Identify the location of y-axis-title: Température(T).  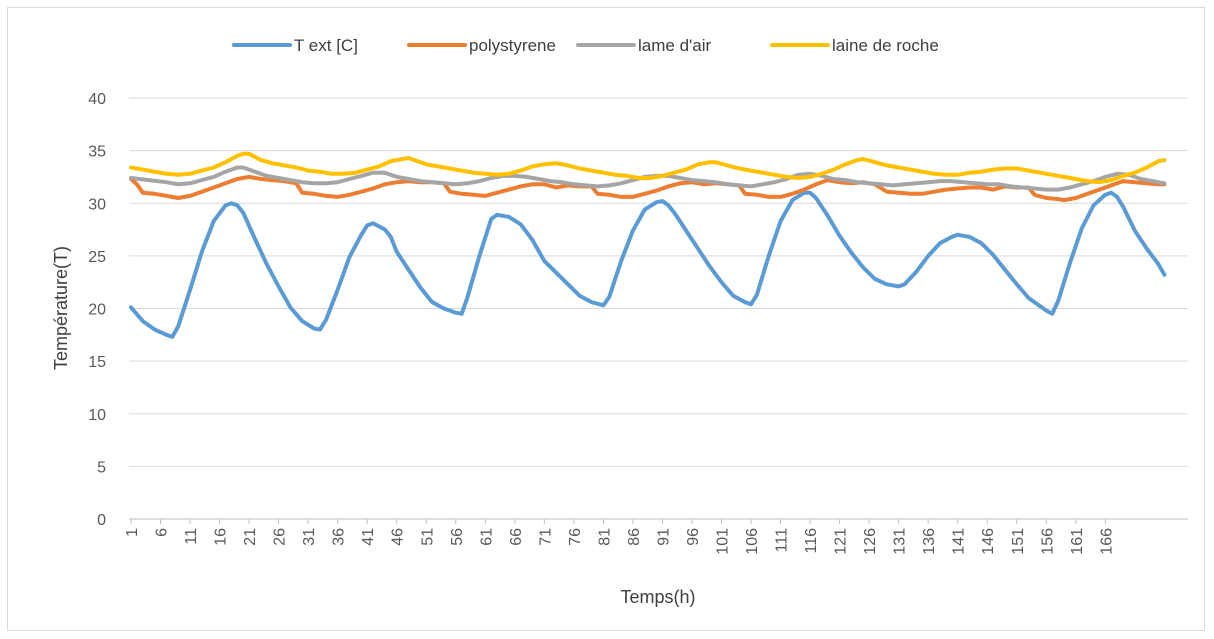
(61, 308).